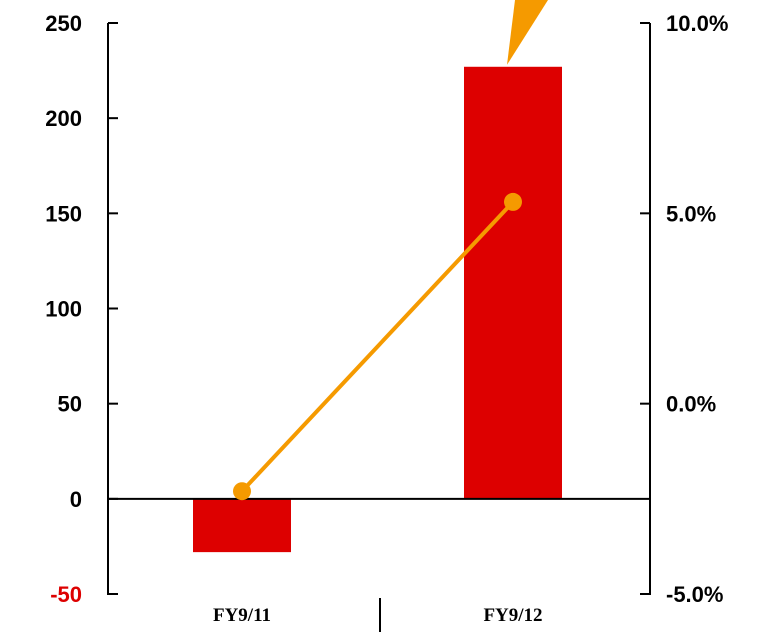 The width and height of the screenshot is (779, 632). I want to click on x-axis-tick-labels: FY9/11 FY9/12, so click(378, 615).